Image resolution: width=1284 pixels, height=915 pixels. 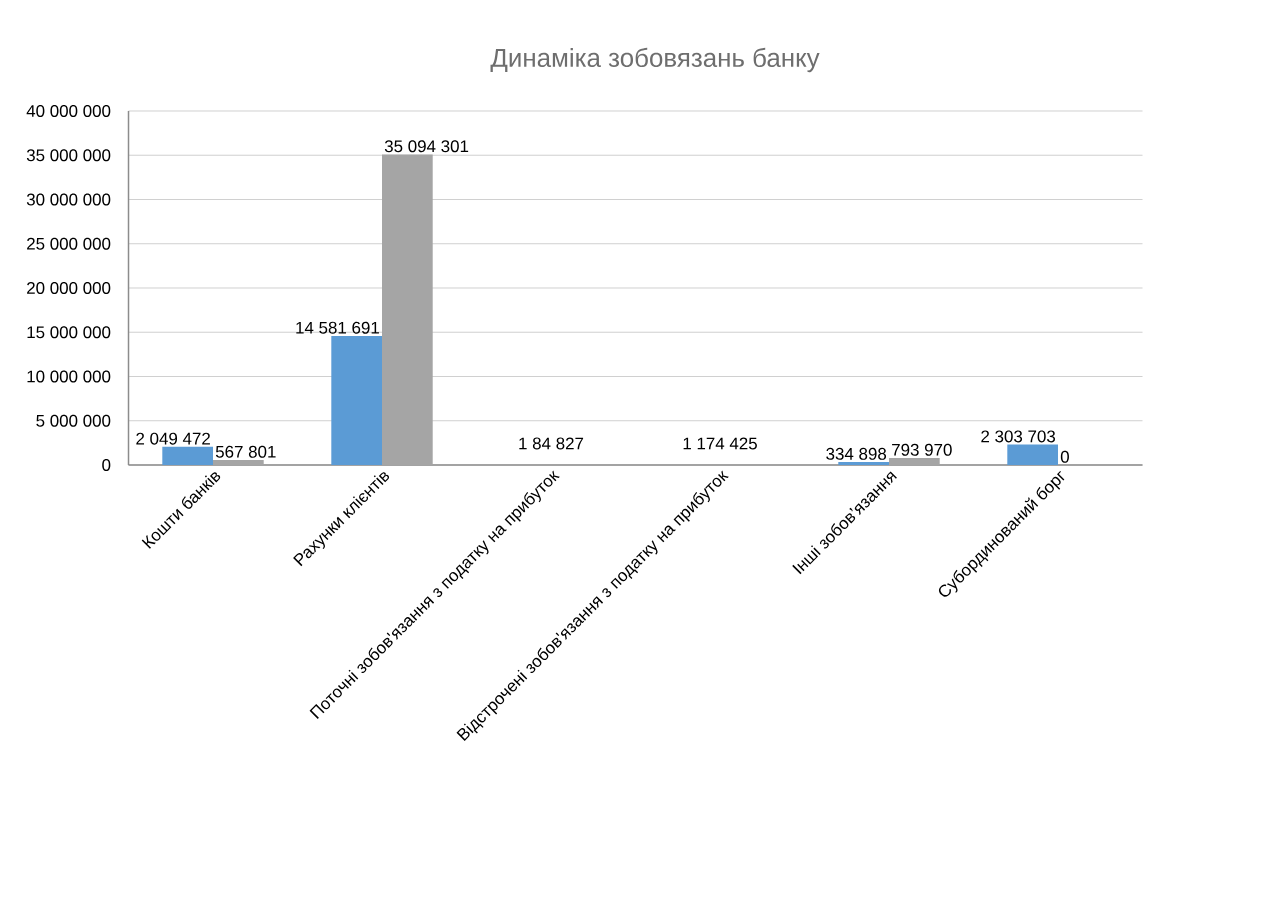 I want to click on data-label: 2 303 703, so click(x=1018, y=436).